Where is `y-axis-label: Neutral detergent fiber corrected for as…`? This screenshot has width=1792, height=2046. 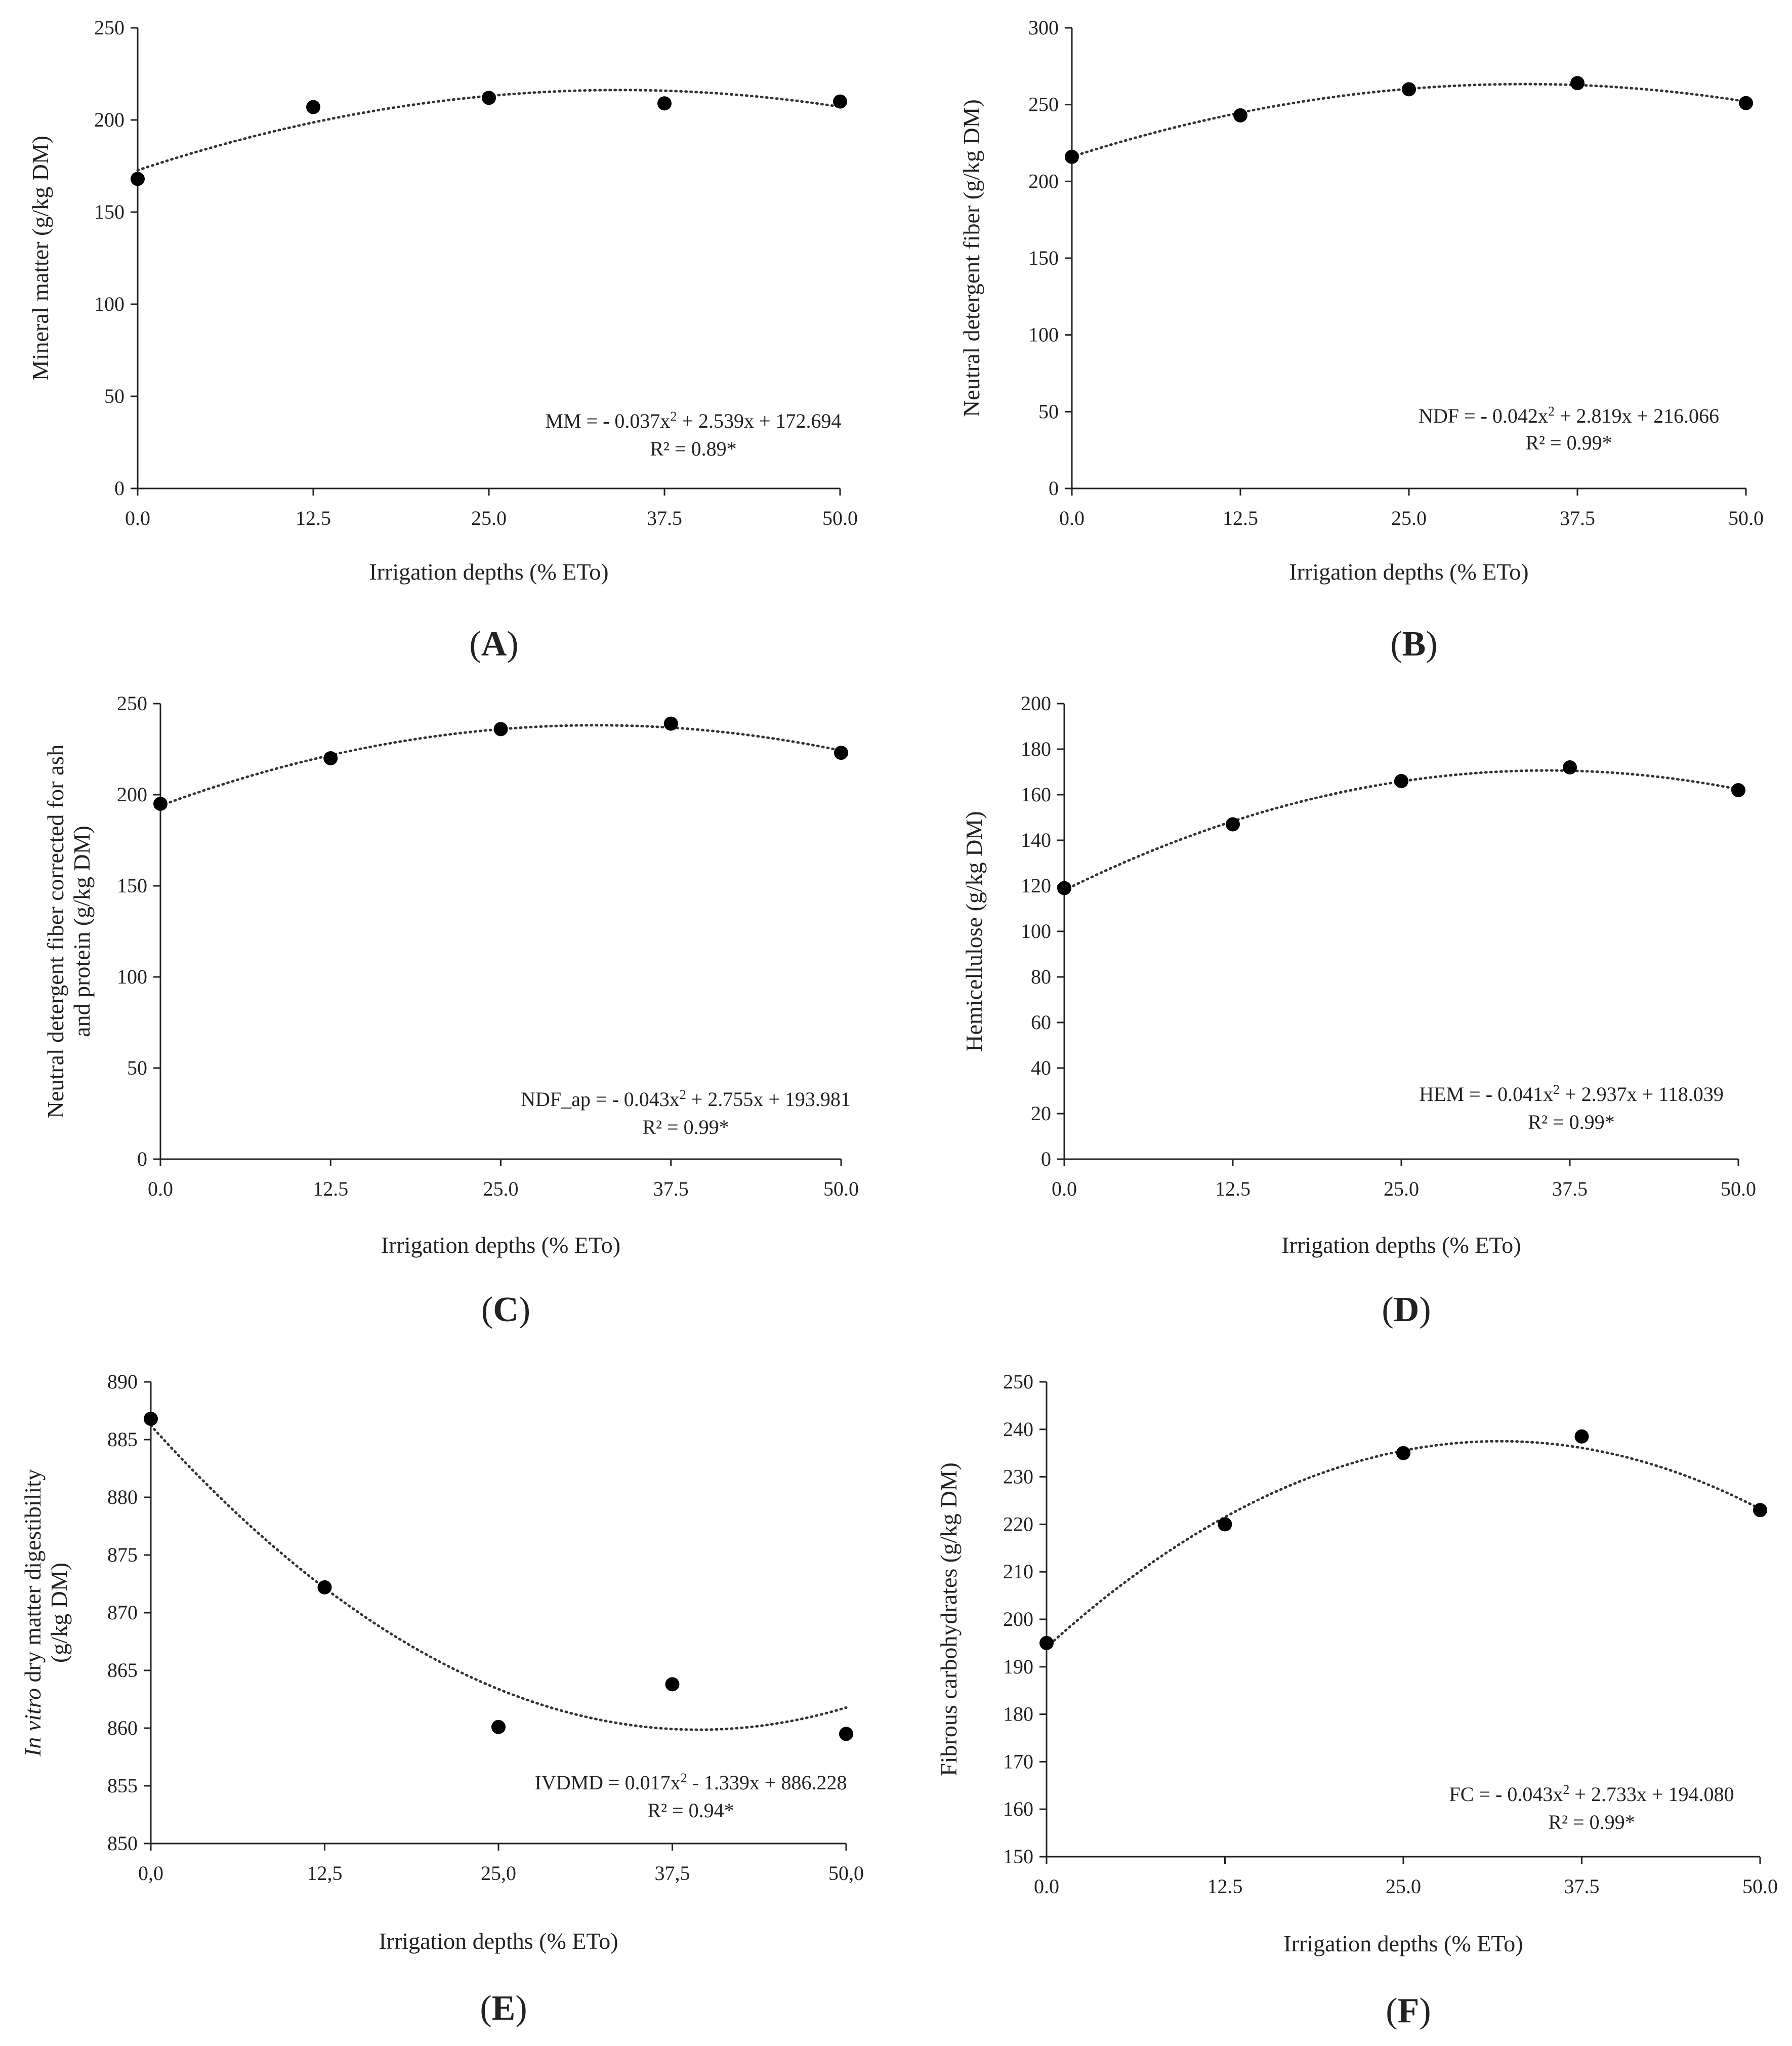
y-axis-label: Neutral detergent fiber corrected for as… is located at coordinates (55, 932).